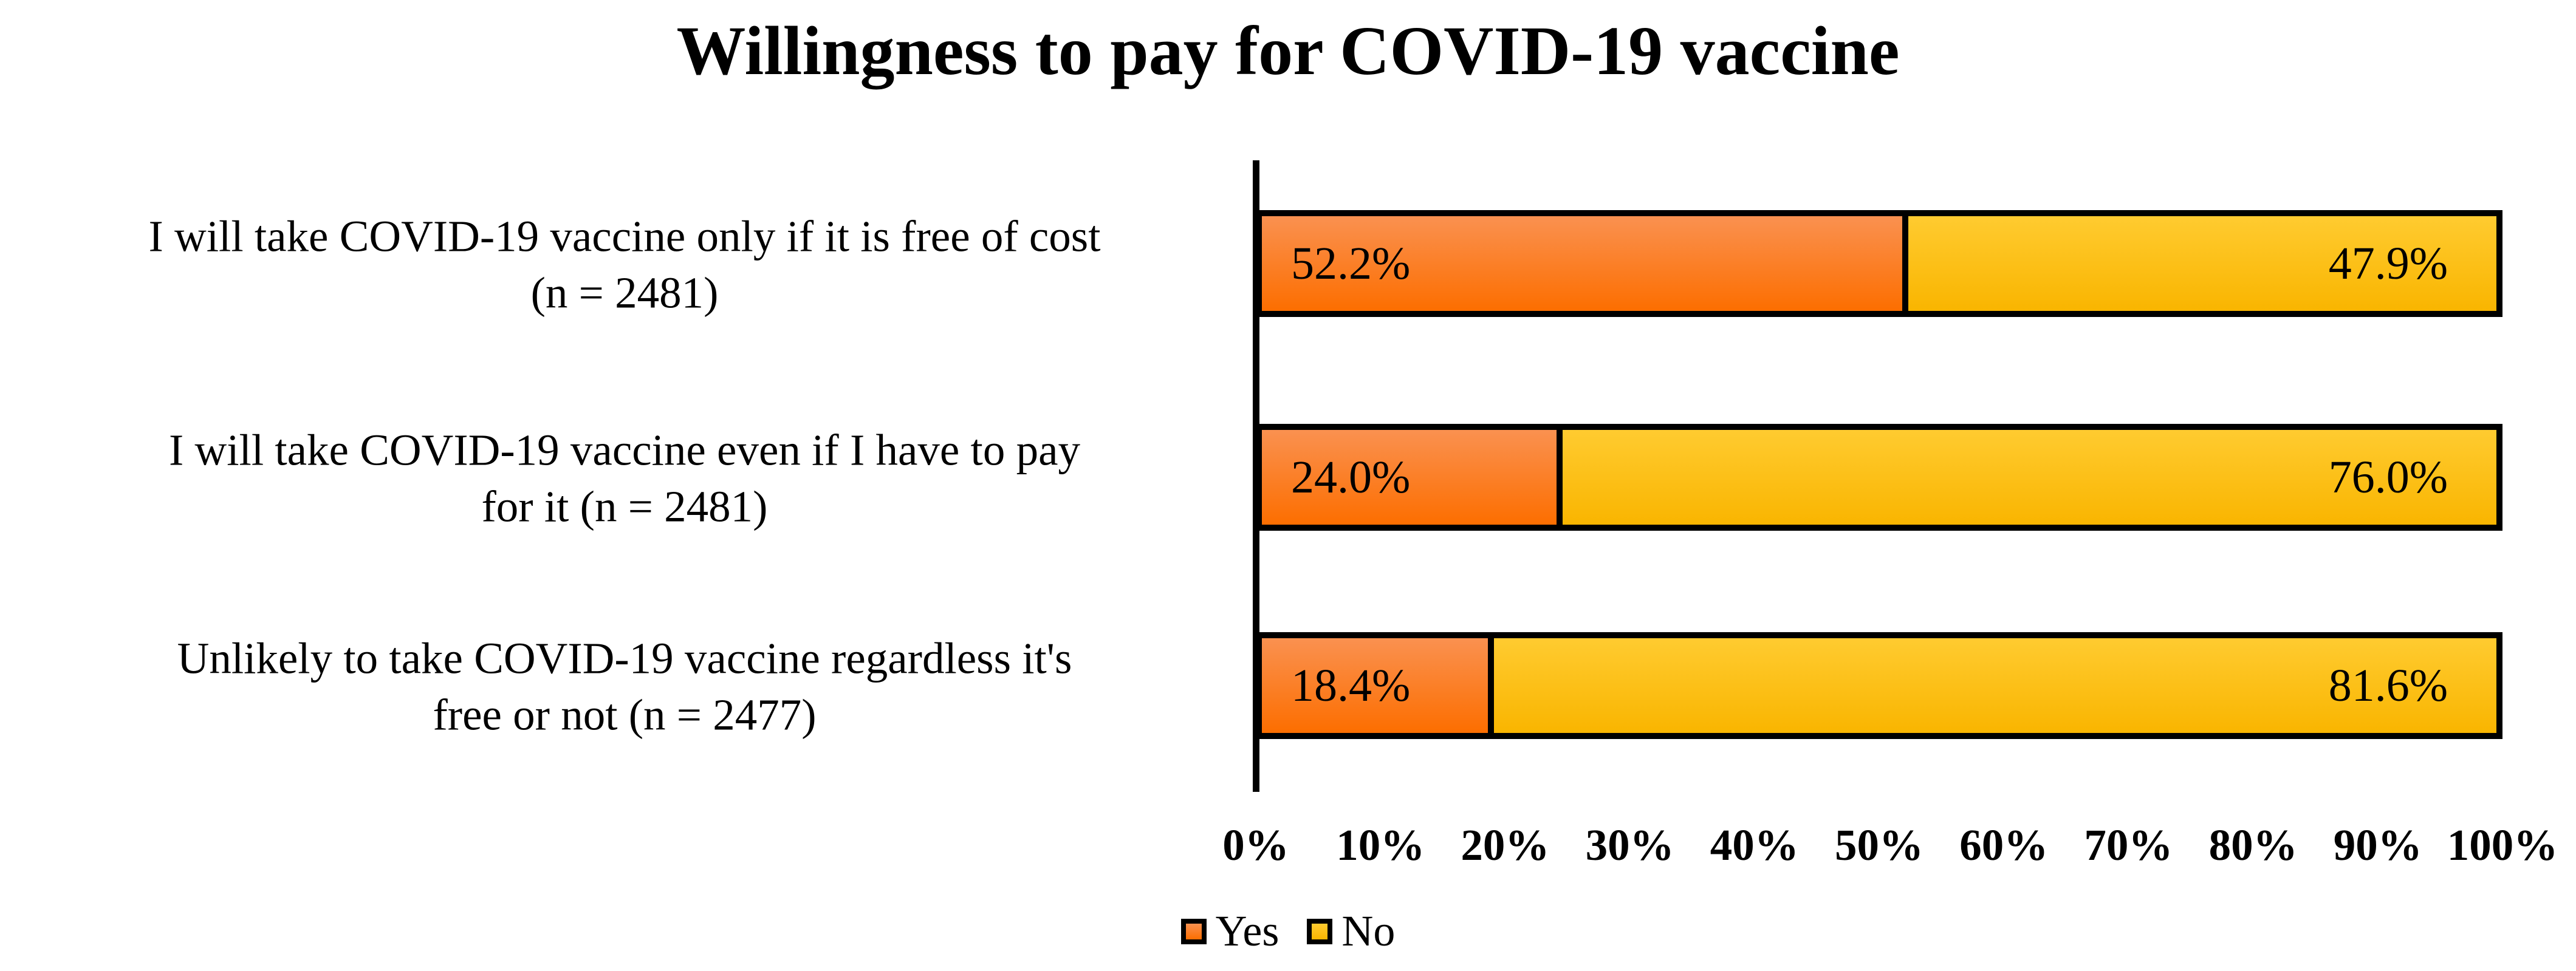  I want to click on legend-item-no: No, so click(1351, 931).